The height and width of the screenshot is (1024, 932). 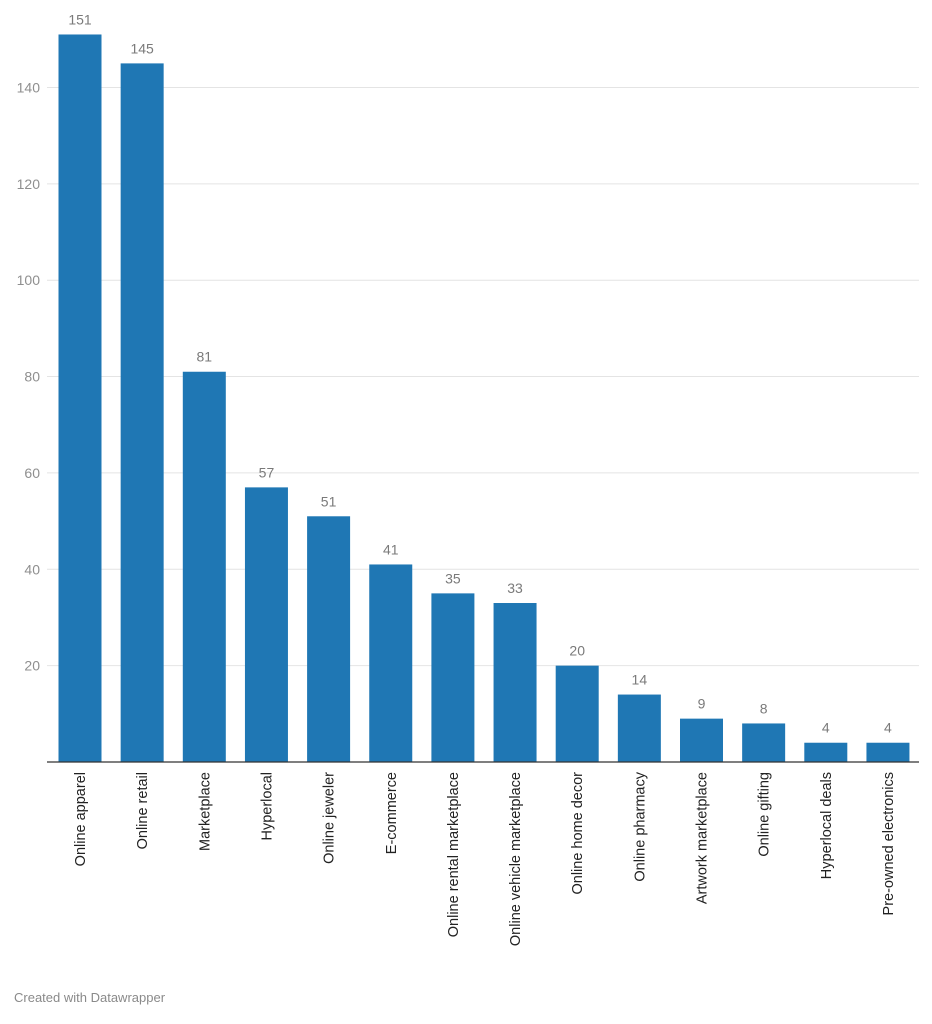 What do you see at coordinates (90, 997) in the screenshot?
I see `datawrapper-credit: Created with Datawrapper` at bounding box center [90, 997].